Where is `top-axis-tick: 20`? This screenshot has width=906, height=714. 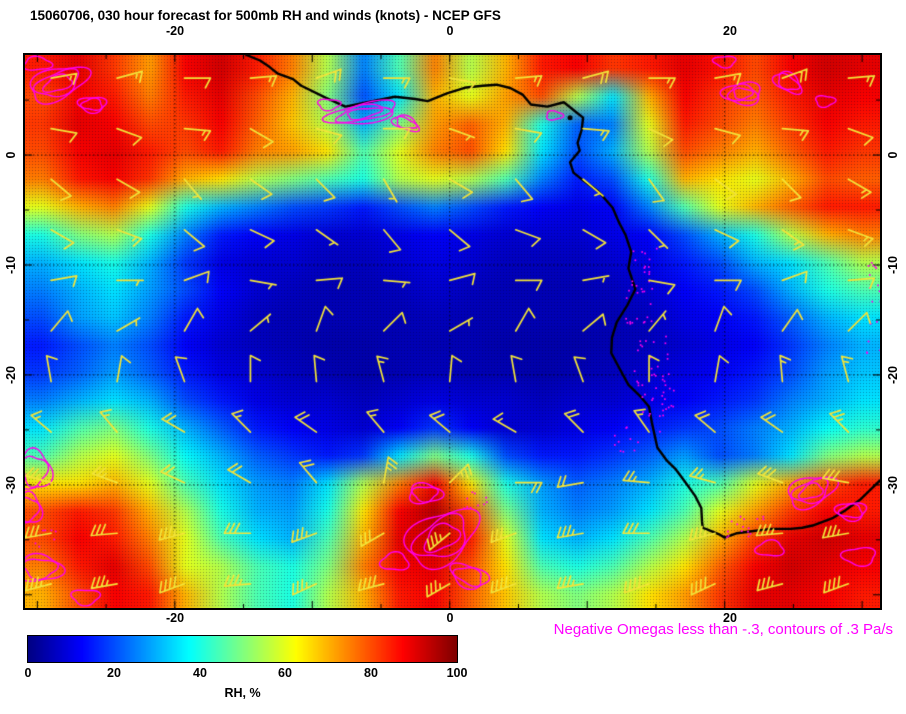 top-axis-tick: 20 is located at coordinates (730, 31).